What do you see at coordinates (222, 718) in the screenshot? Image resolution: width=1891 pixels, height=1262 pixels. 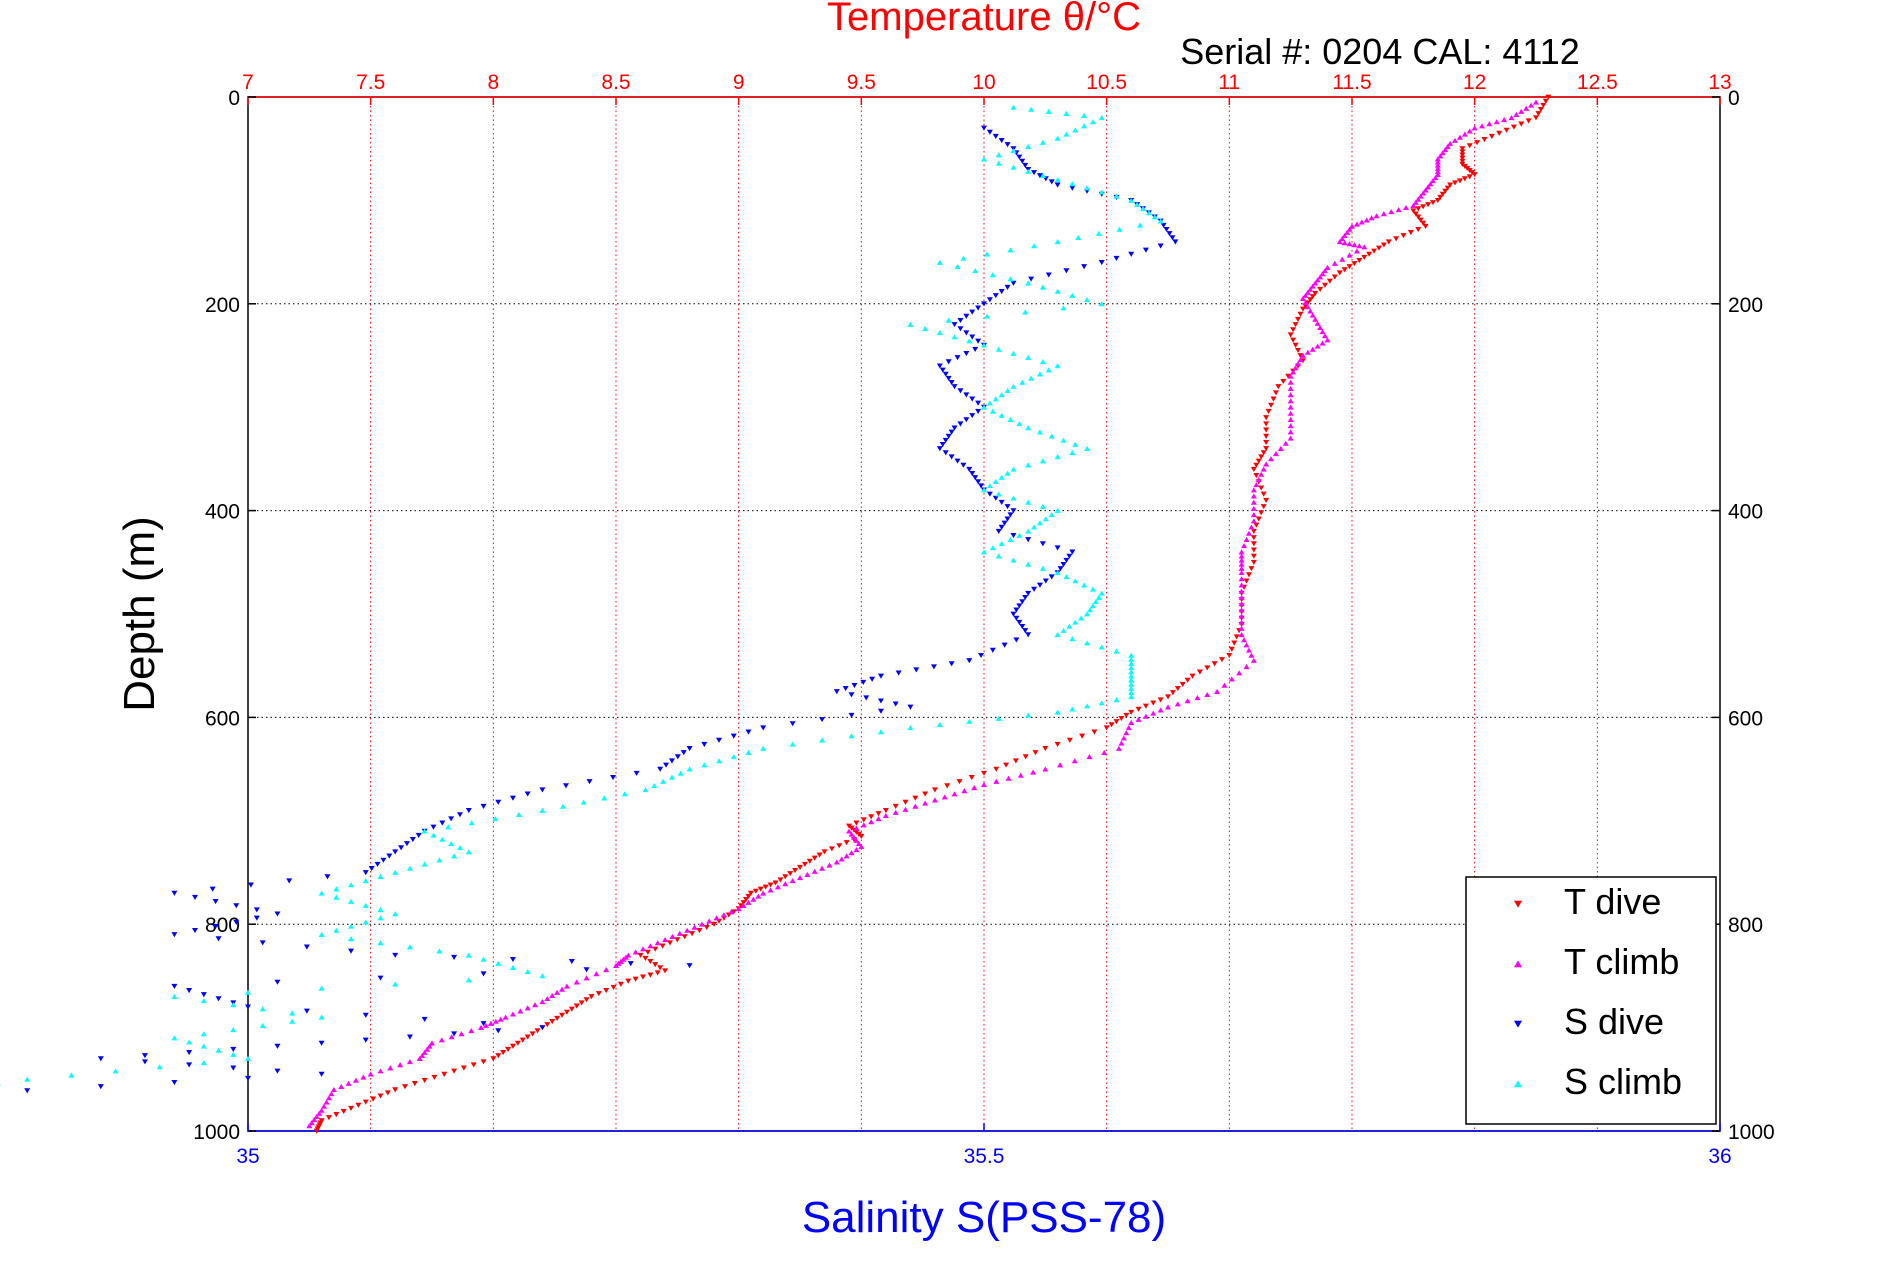 I see `depth-tick-label-left: 600` at bounding box center [222, 718].